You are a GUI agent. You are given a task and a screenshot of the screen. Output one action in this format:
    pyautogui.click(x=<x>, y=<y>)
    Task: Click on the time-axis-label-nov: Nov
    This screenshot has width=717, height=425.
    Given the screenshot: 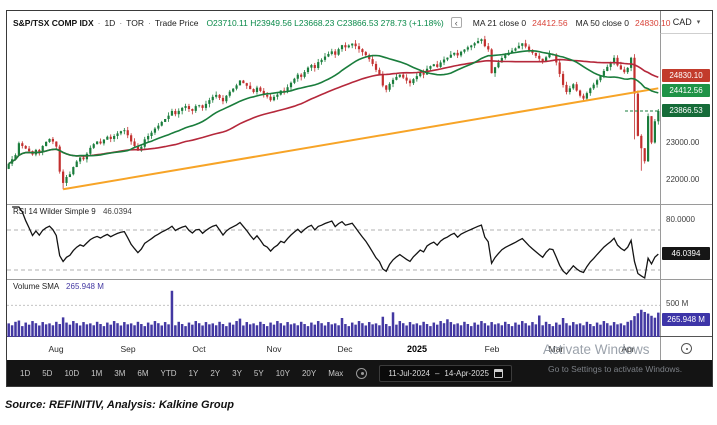 What is the action you would take?
    pyautogui.click(x=274, y=349)
    